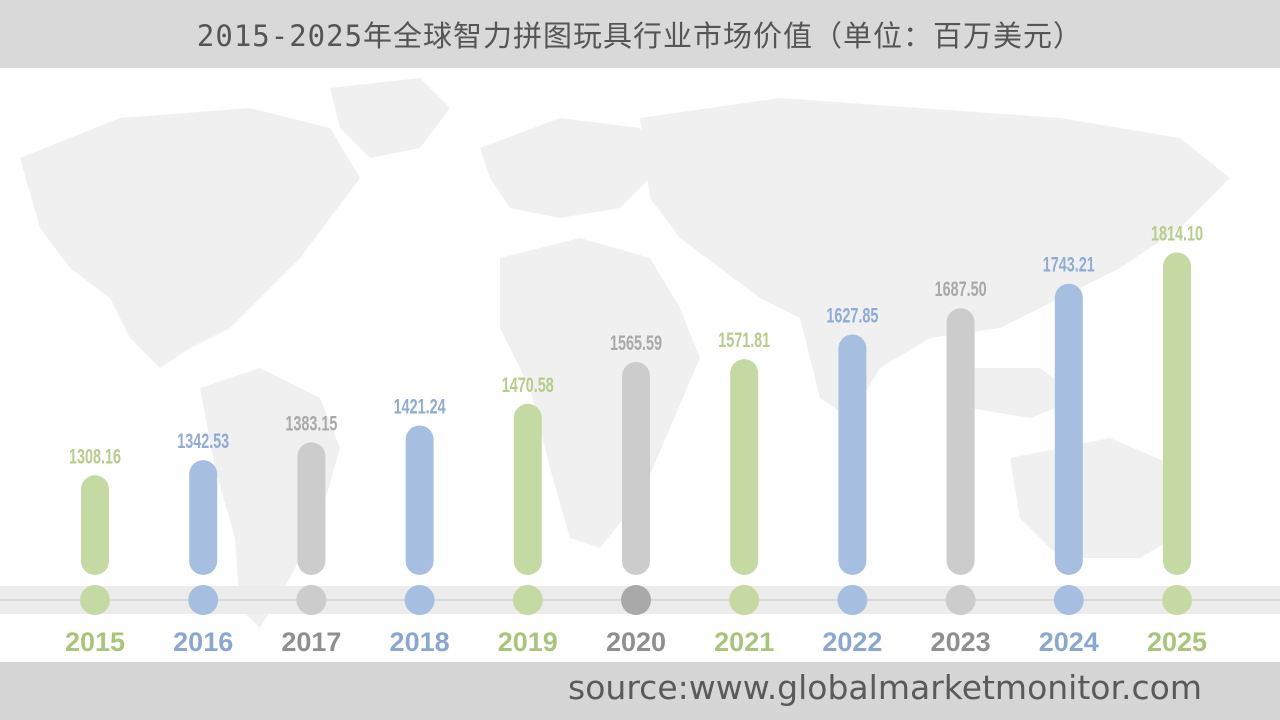  What do you see at coordinates (852, 315) in the screenshot?
I see `value-label-2022: 1627.85` at bounding box center [852, 315].